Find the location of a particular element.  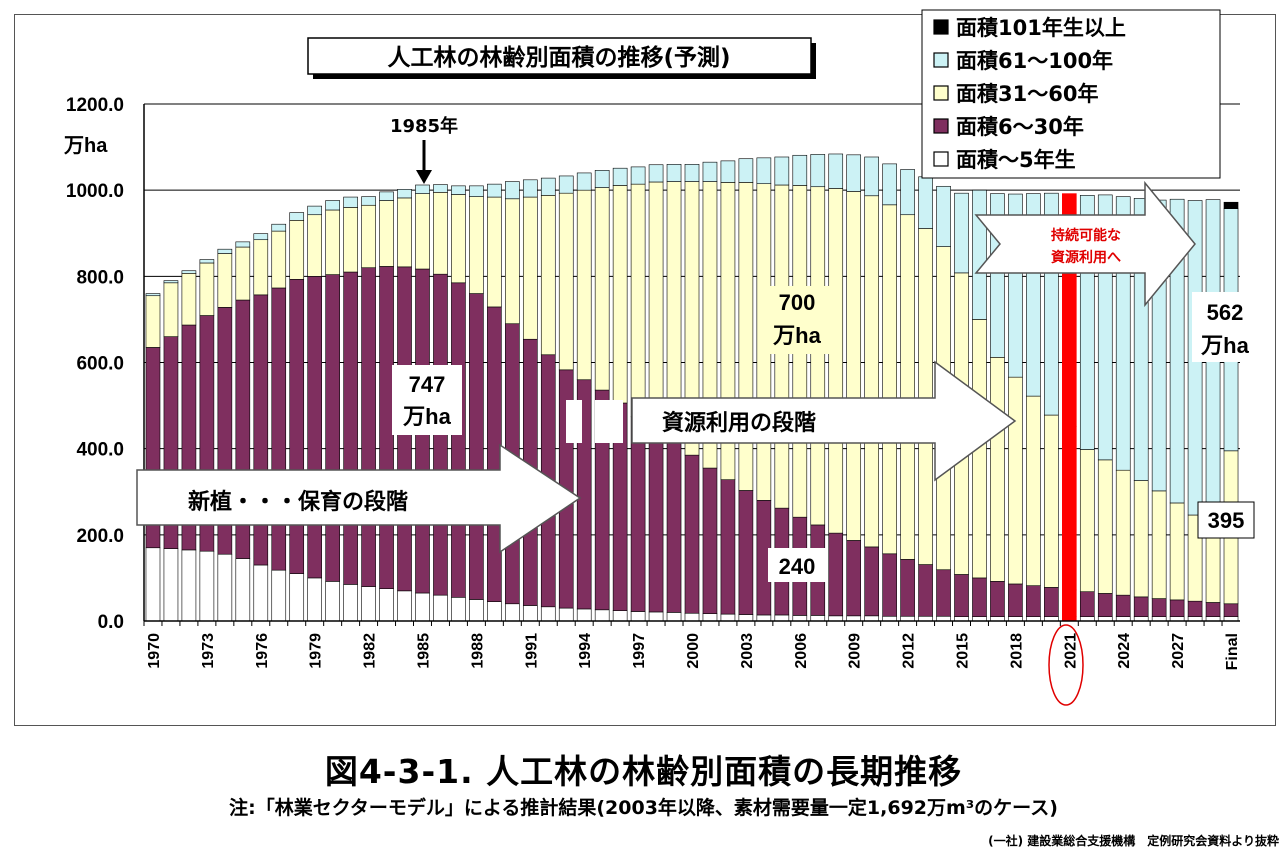

legend-label: 面積101年生以上 is located at coordinates (1041, 28).